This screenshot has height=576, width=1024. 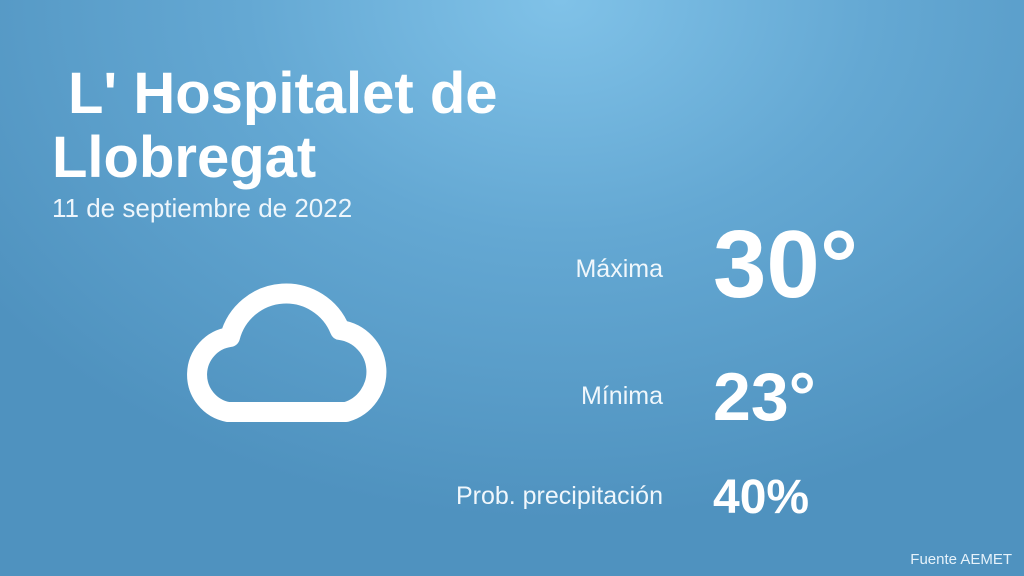 I want to click on precip-label: Prob. precipitación, so click(x=559, y=496).